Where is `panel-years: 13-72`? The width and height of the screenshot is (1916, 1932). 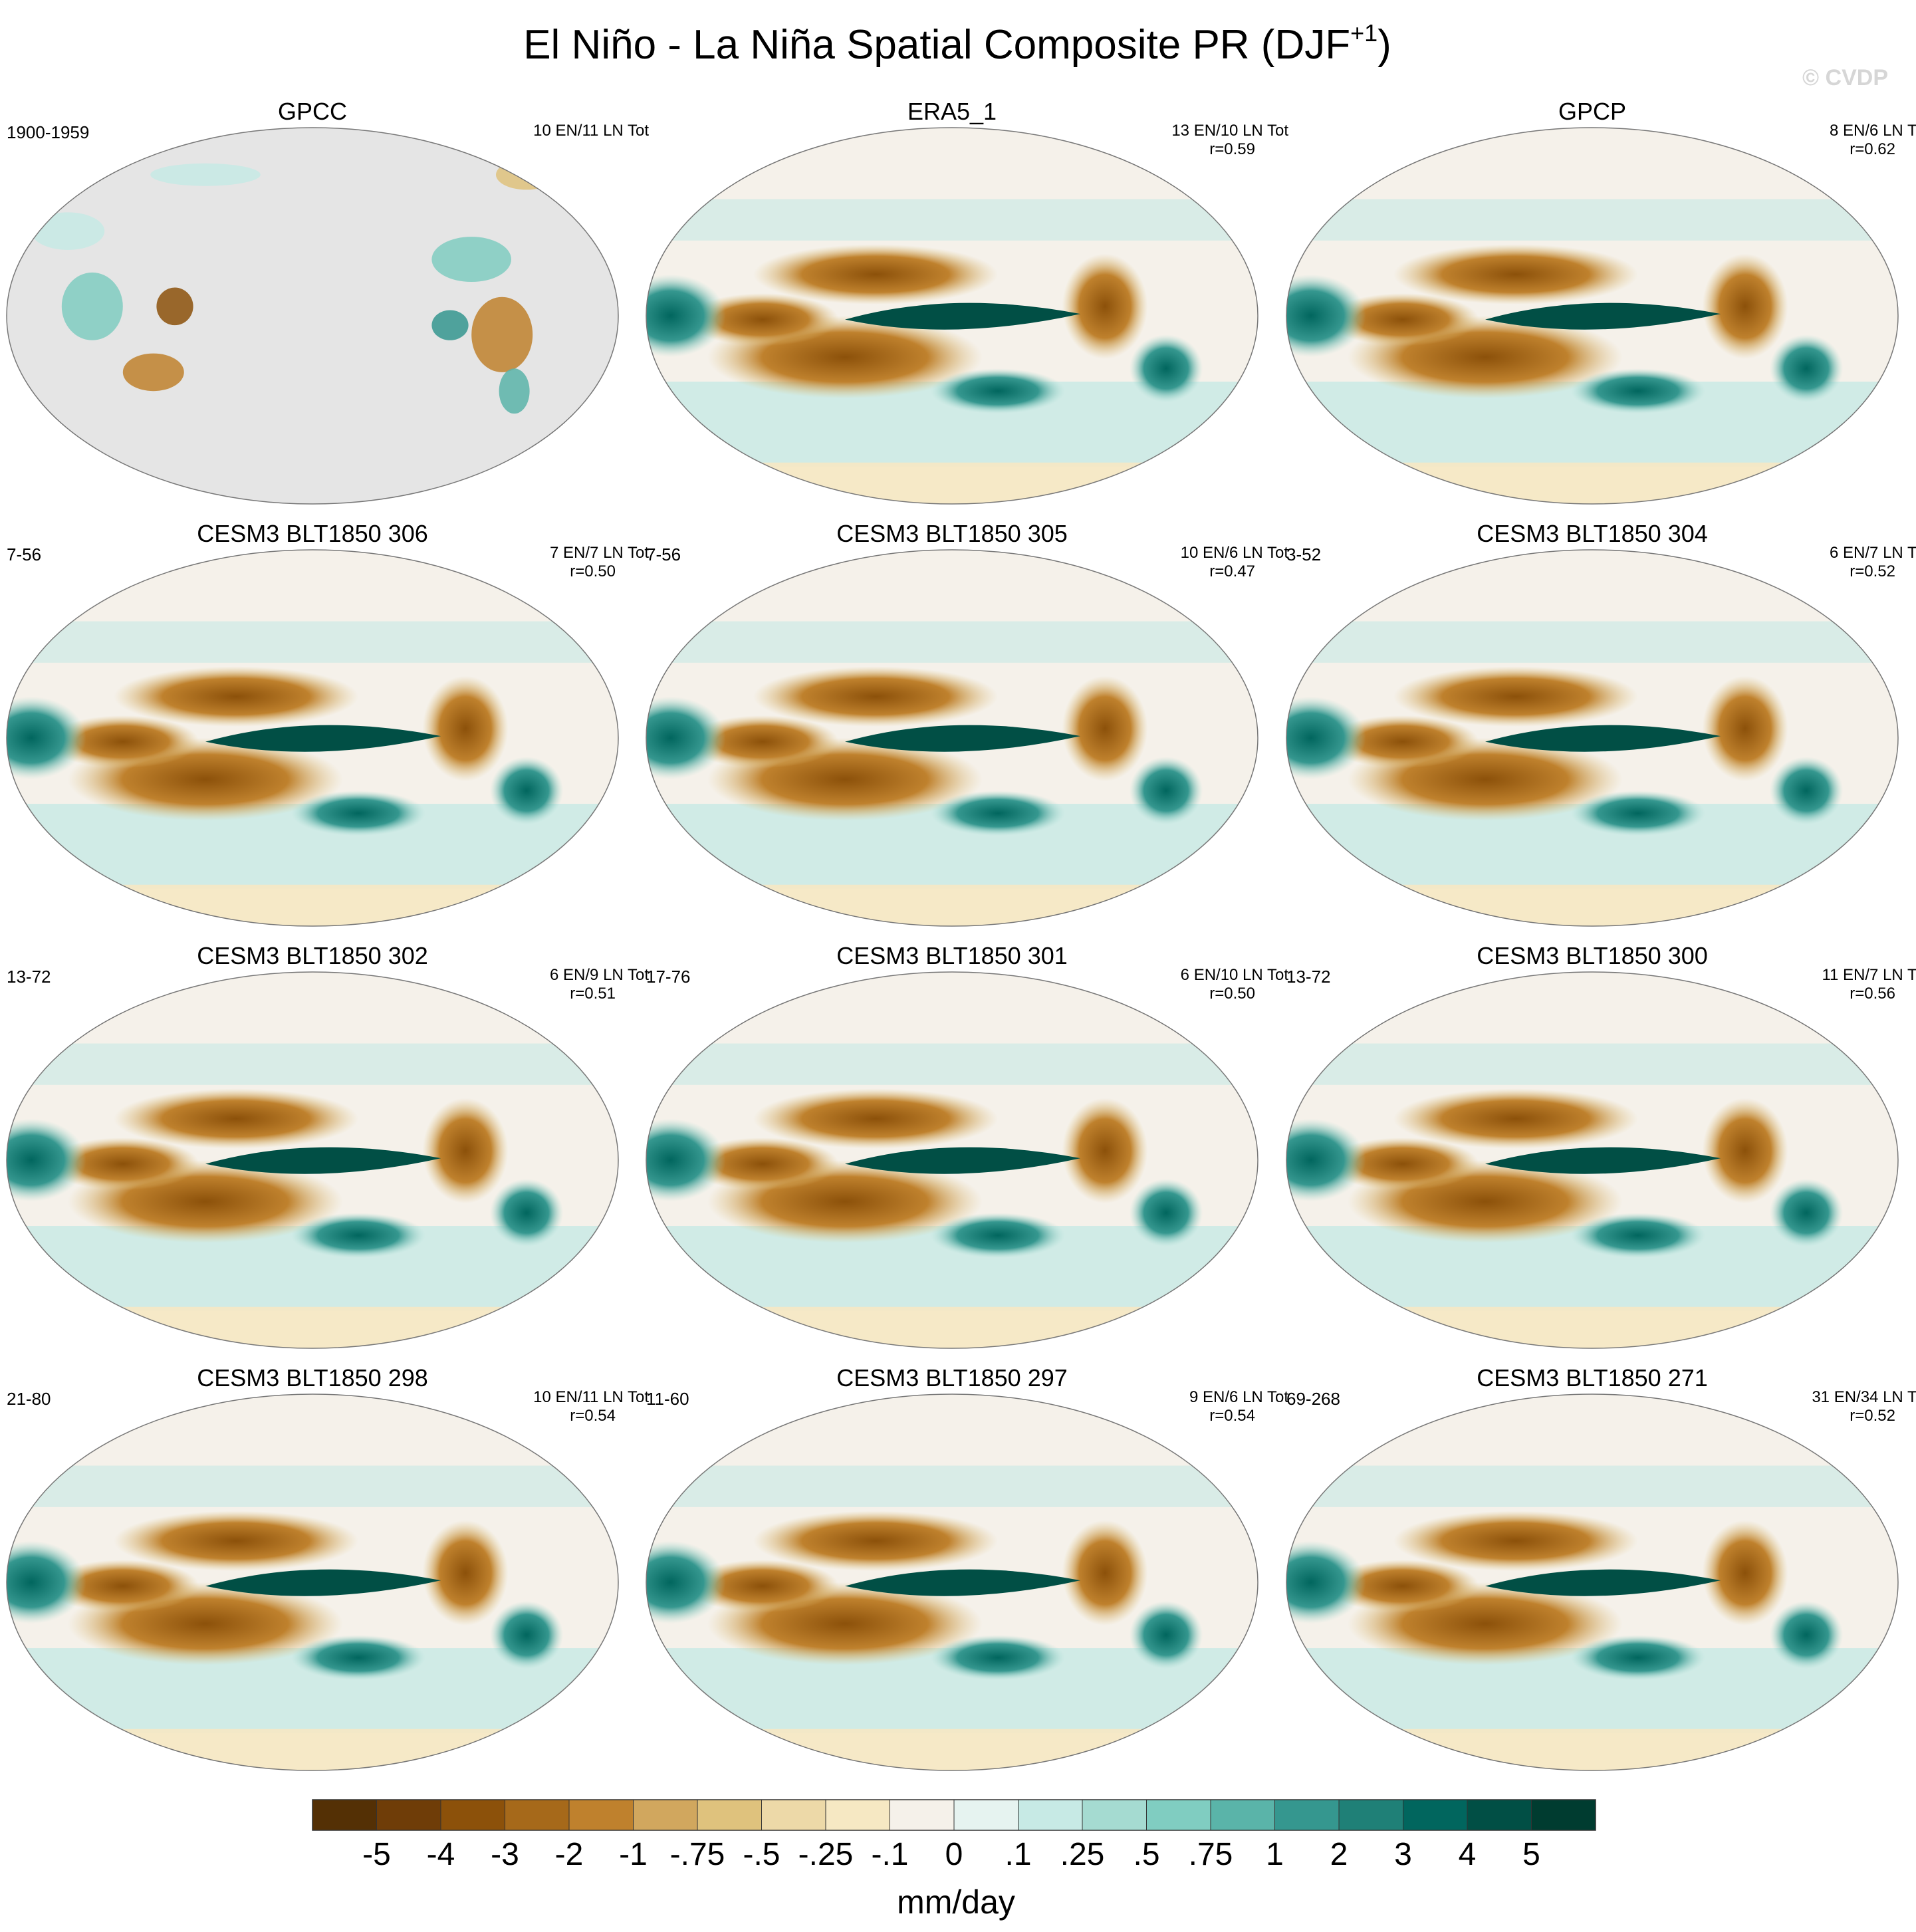 panel-years: 13-72 is located at coordinates (1308, 977).